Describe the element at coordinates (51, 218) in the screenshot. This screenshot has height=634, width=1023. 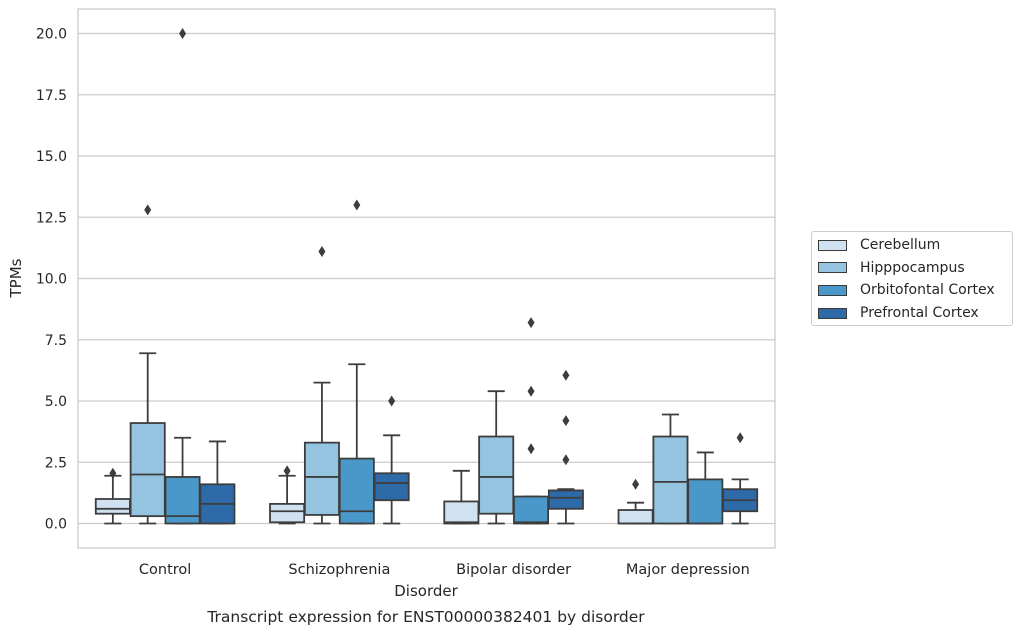
I see `y-tick-label: 12.5` at that location.